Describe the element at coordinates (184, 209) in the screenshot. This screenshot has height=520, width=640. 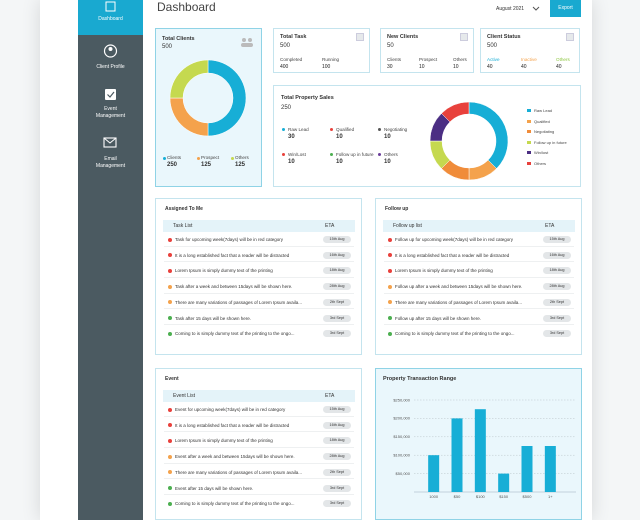
I see `card-title: Assigned To Me` at that location.